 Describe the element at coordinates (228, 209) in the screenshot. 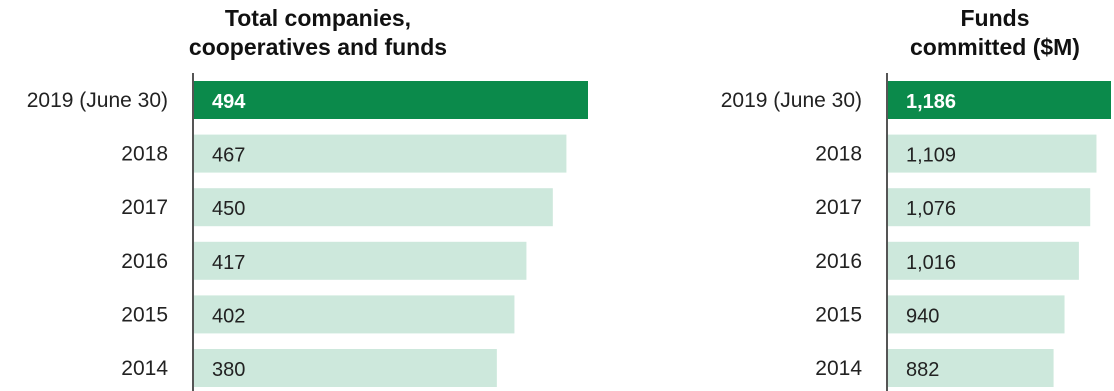

I see `data-label: 450` at that location.